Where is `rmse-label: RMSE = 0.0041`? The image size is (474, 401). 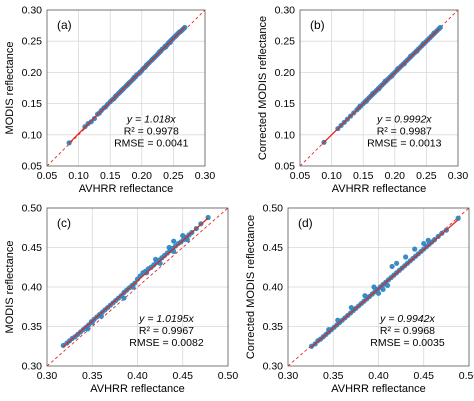 rmse-label: RMSE = 0.0041 is located at coordinates (151, 143).